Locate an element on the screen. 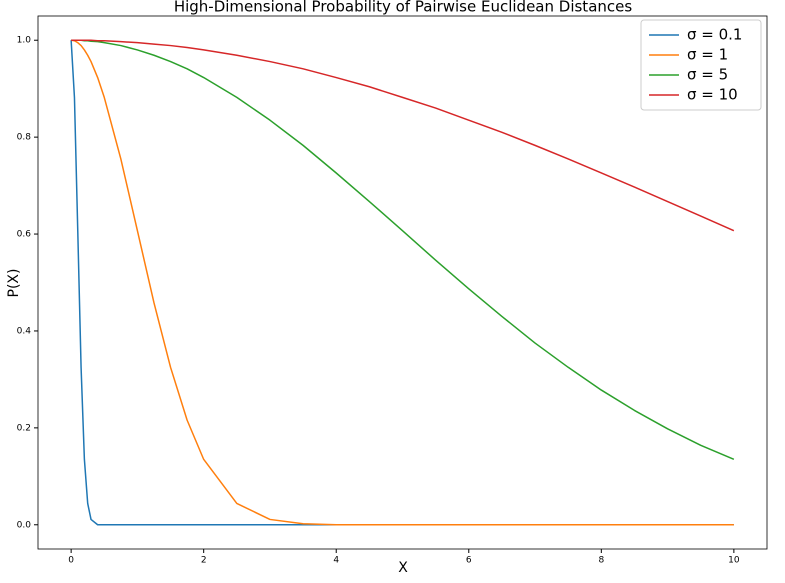 Image resolution: width=785 pixels, height=583 pixels. y-tick-label: 0.4 is located at coordinates (24, 331).